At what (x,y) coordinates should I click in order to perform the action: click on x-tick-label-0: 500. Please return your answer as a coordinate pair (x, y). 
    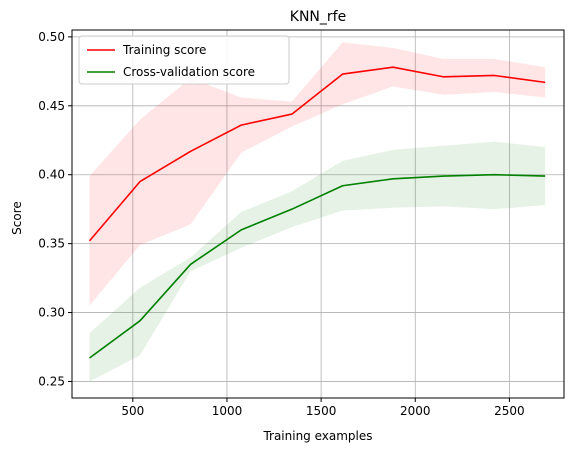
    Looking at the image, I should click on (132, 411).